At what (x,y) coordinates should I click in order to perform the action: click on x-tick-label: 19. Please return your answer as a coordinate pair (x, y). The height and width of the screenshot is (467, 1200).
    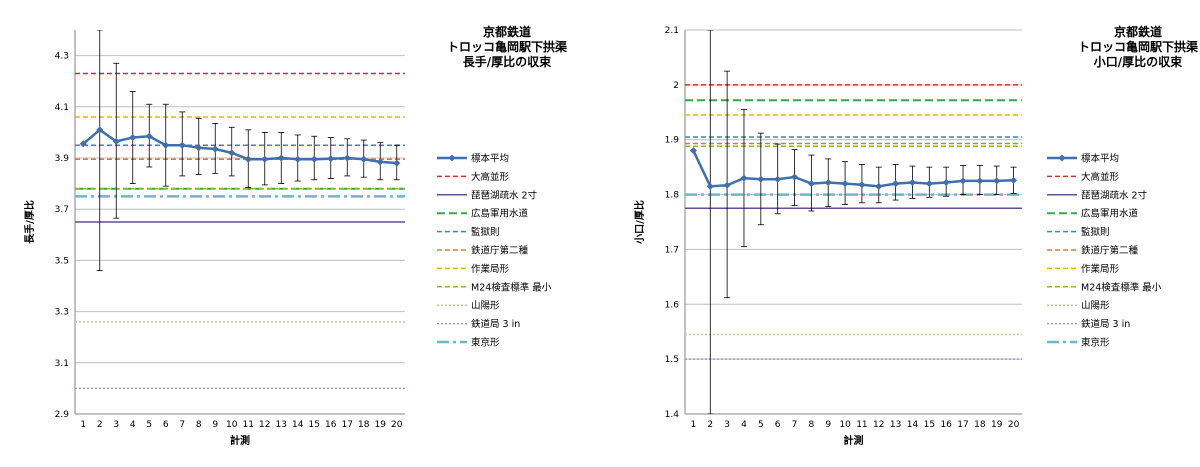
    Looking at the image, I should click on (381, 425).